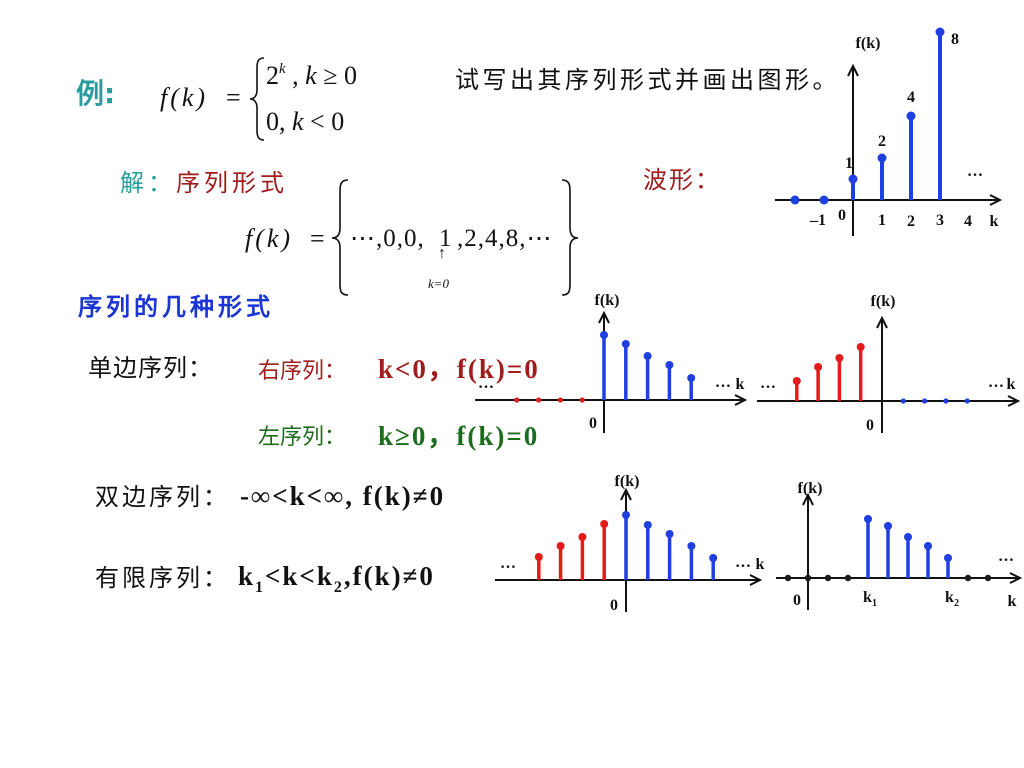 This screenshot has height=768, width=1024. Describe the element at coordinates (302, 437) in the screenshot. I see `left-sequence-label: 左序列：` at that location.